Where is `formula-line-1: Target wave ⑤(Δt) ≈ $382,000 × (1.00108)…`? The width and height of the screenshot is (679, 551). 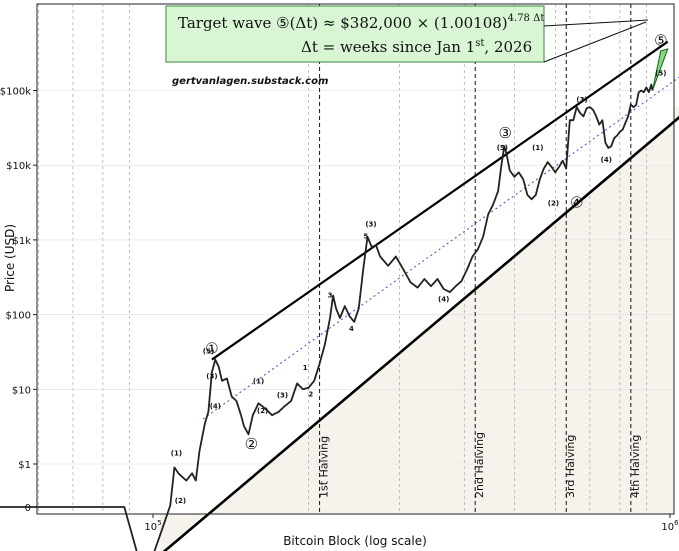 formula-line-1: Target wave ⑤(Δt) ≈ $382,000 × (1.00108)… is located at coordinates (361, 22).